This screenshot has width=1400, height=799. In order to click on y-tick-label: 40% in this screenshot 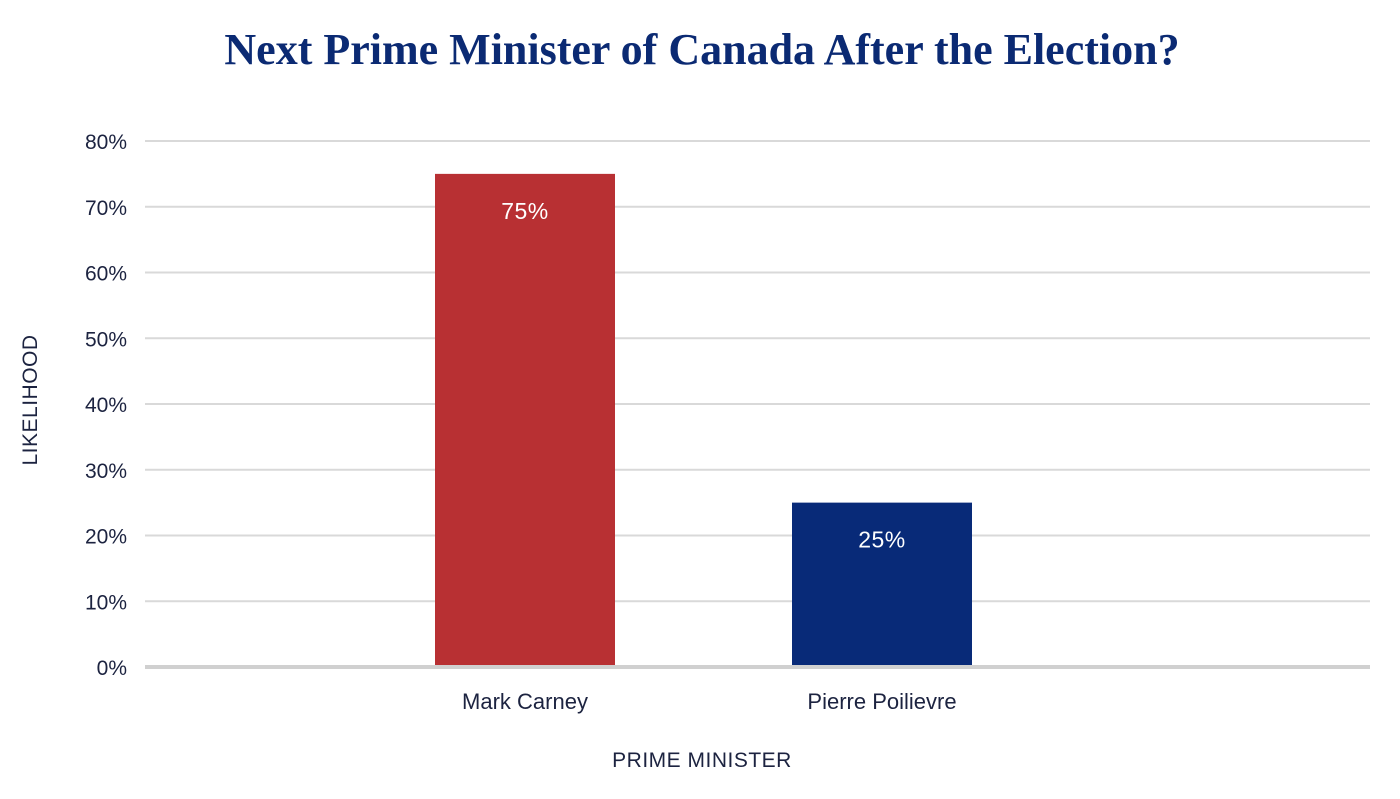, I will do `click(106, 405)`.